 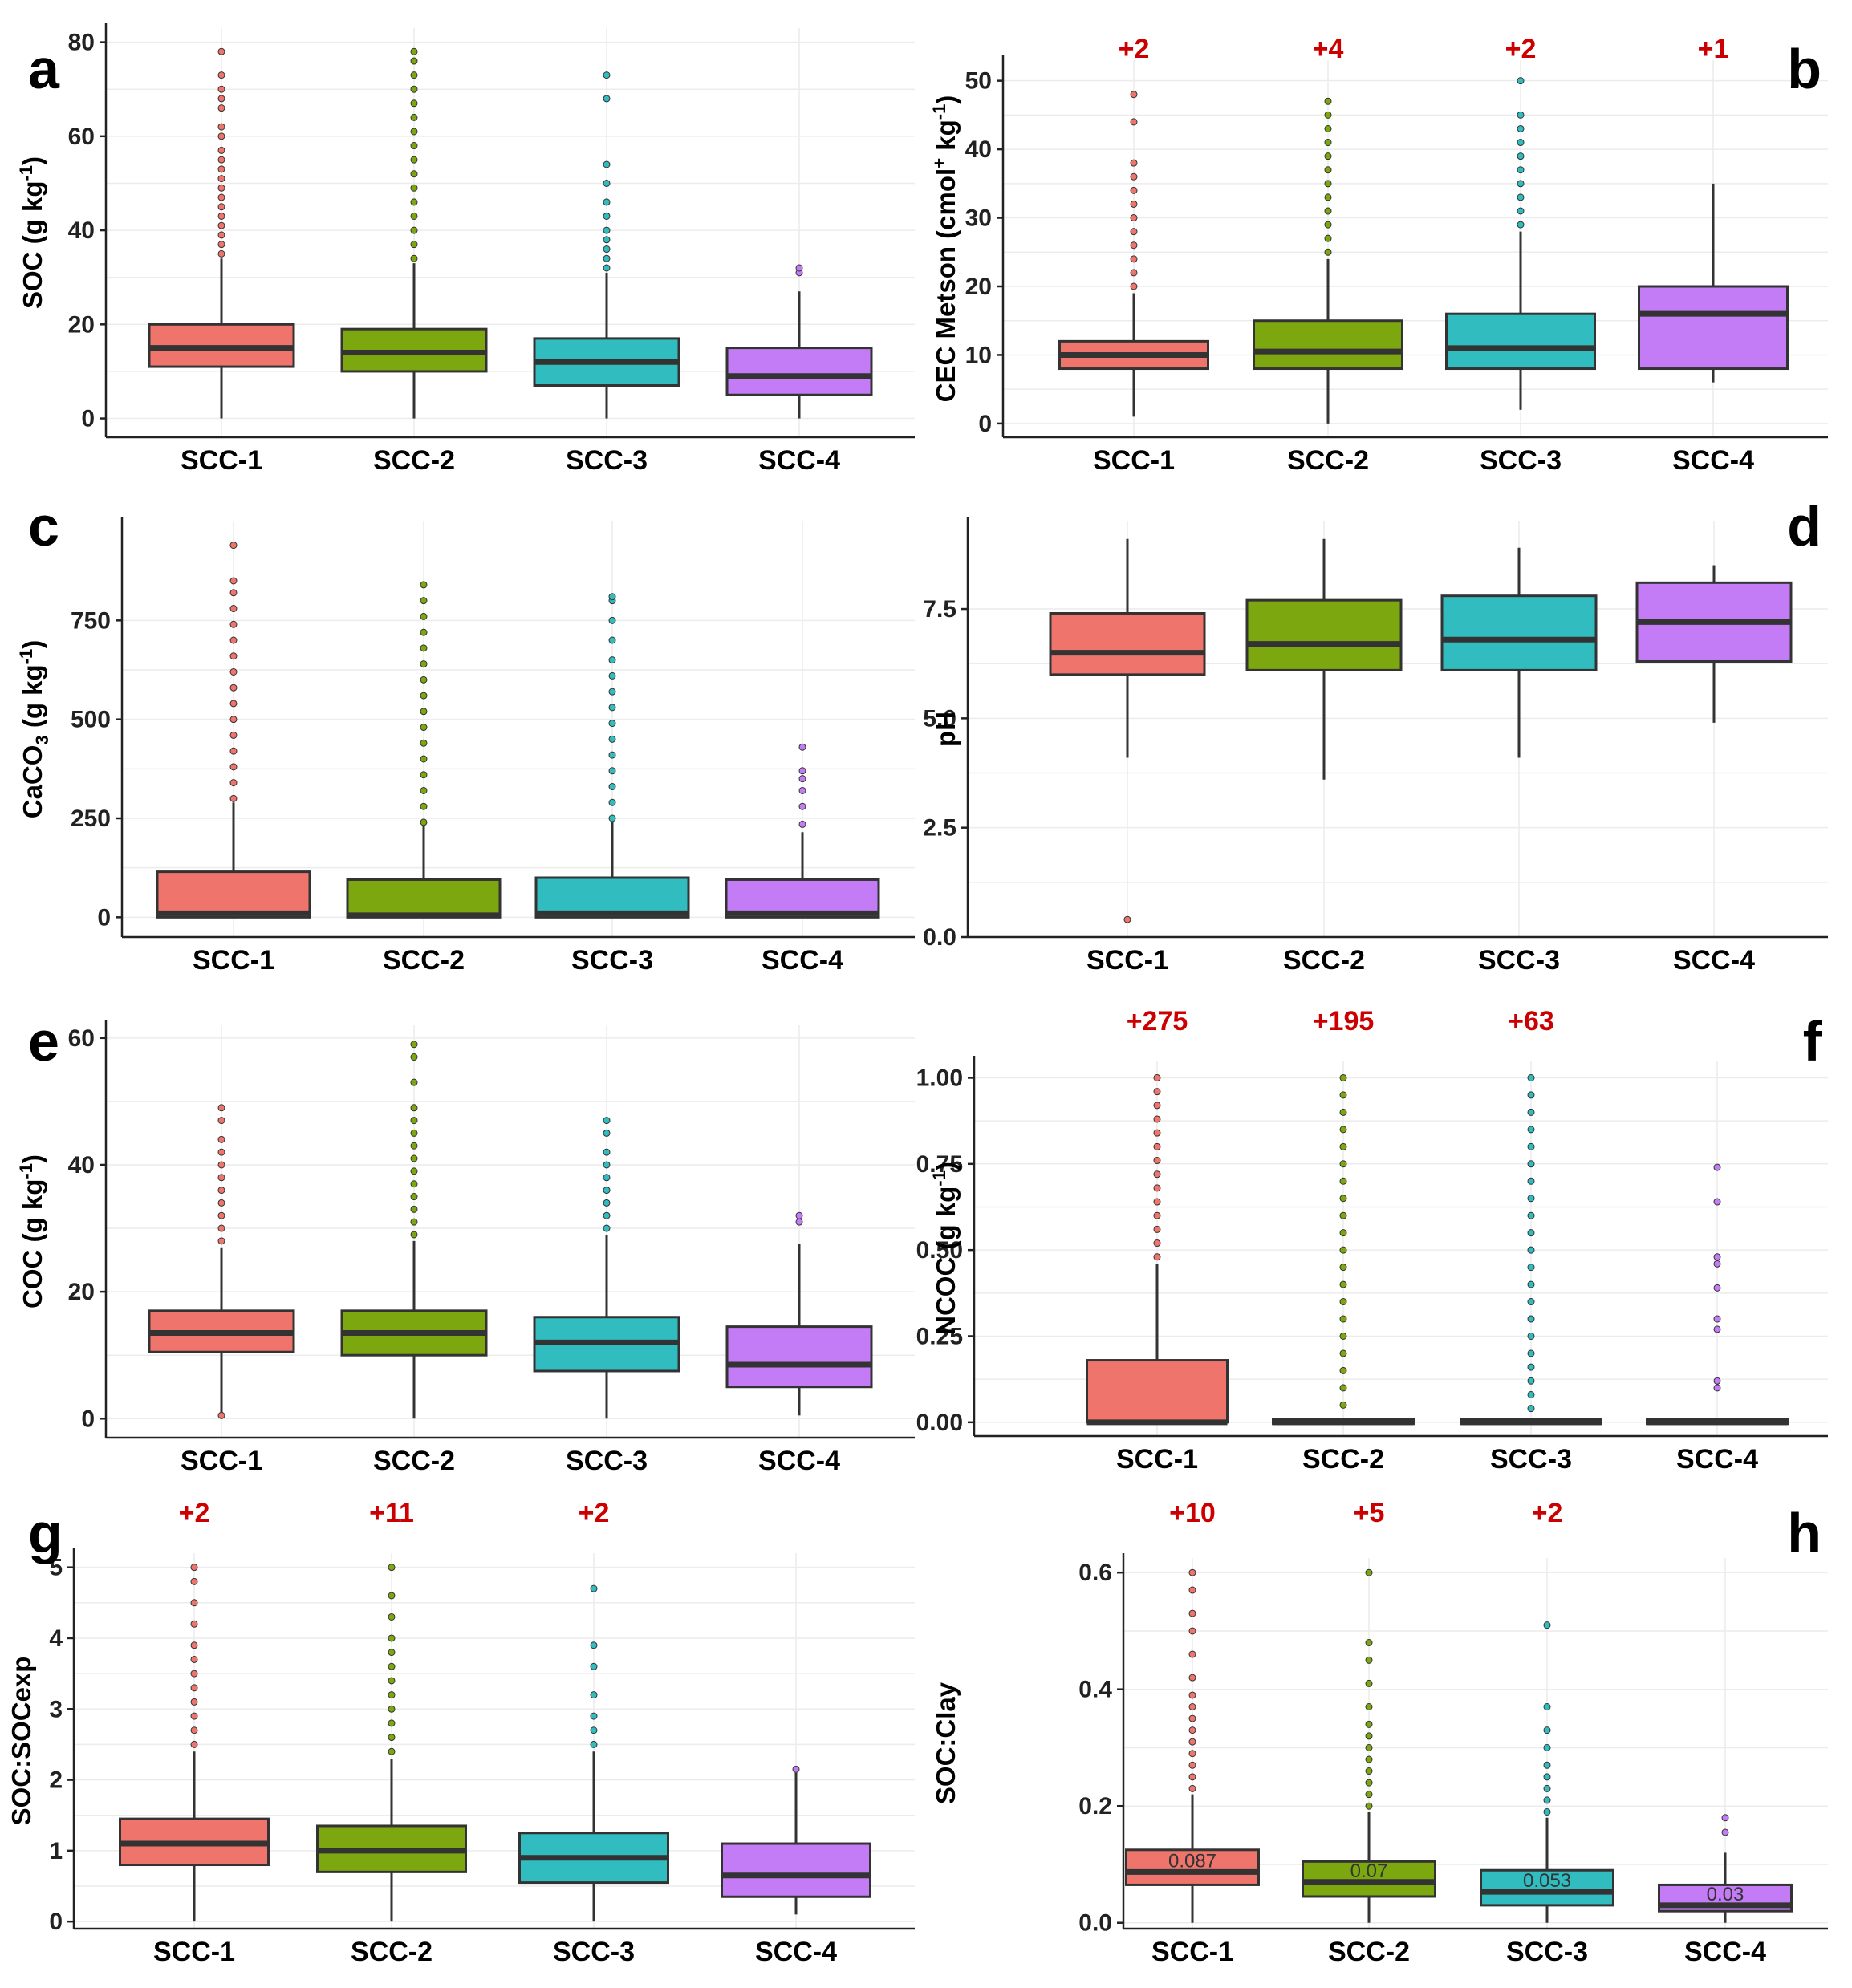 What do you see at coordinates (1531, 1021) in the screenshot?
I see `extra-count-label: +63` at bounding box center [1531, 1021].